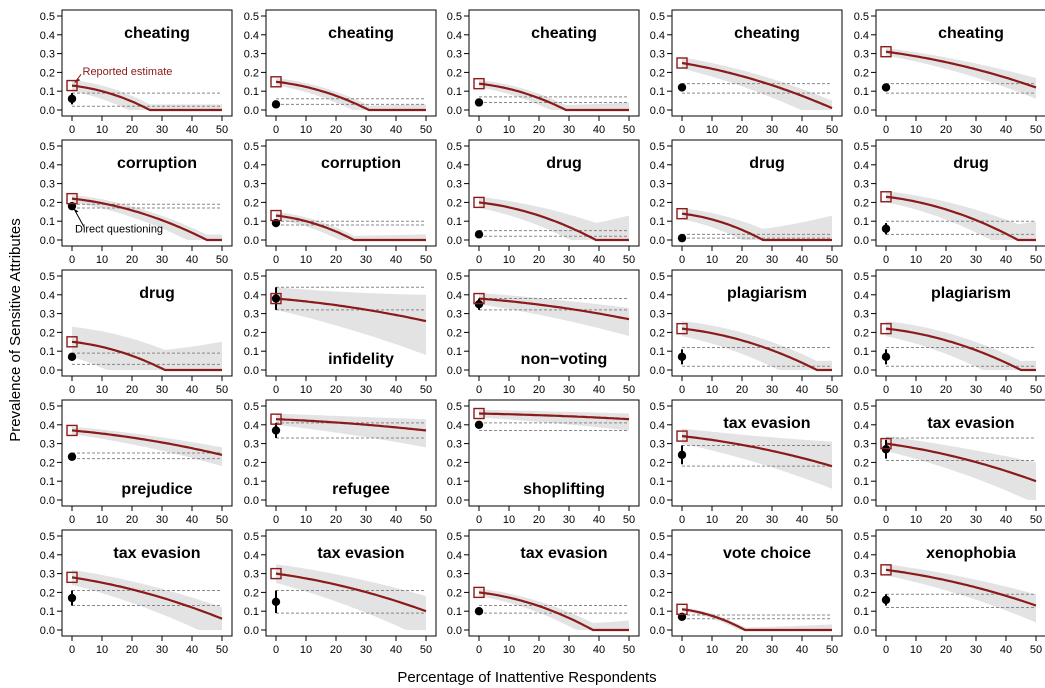  I want to click on panel-12: 0.0 0.1 0.2 0.3 0.4 0.5 0 10 20 30 40 50 infidelity, so click(340, 332).